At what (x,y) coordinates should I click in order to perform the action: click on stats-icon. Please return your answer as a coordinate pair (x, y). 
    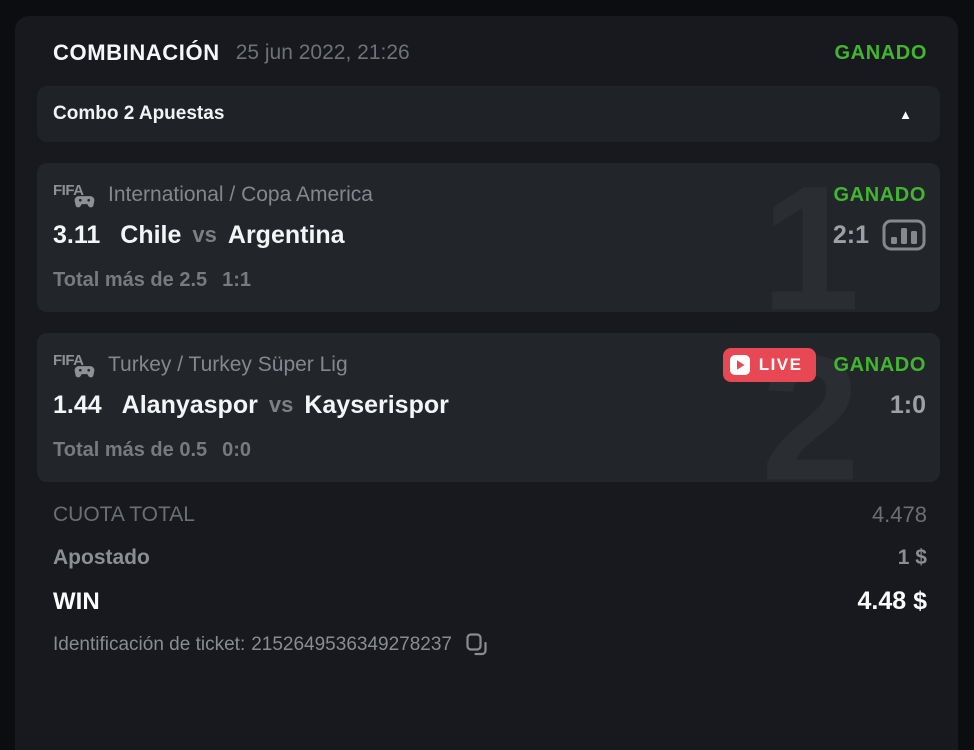
    Looking at the image, I should click on (904, 235).